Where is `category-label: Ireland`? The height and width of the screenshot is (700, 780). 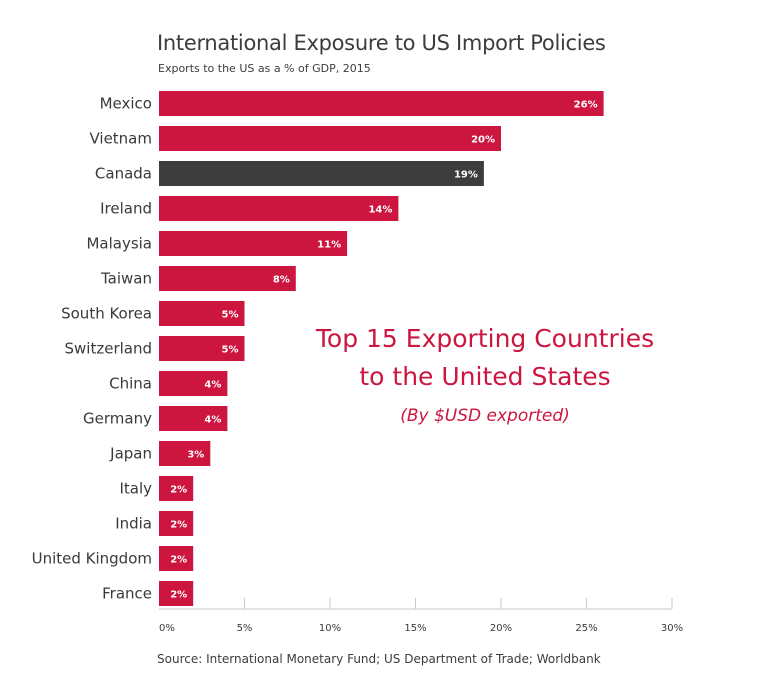 category-label: Ireland is located at coordinates (126, 209).